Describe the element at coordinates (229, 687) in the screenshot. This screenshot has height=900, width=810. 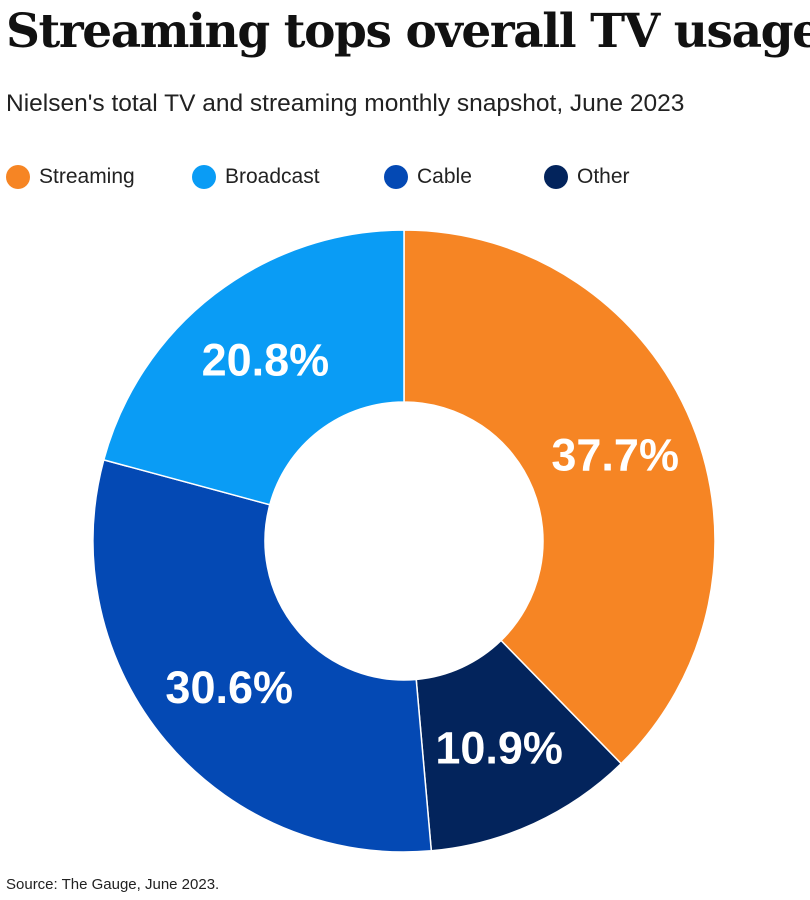
I see `slice-label-cable: 30.6%` at that location.